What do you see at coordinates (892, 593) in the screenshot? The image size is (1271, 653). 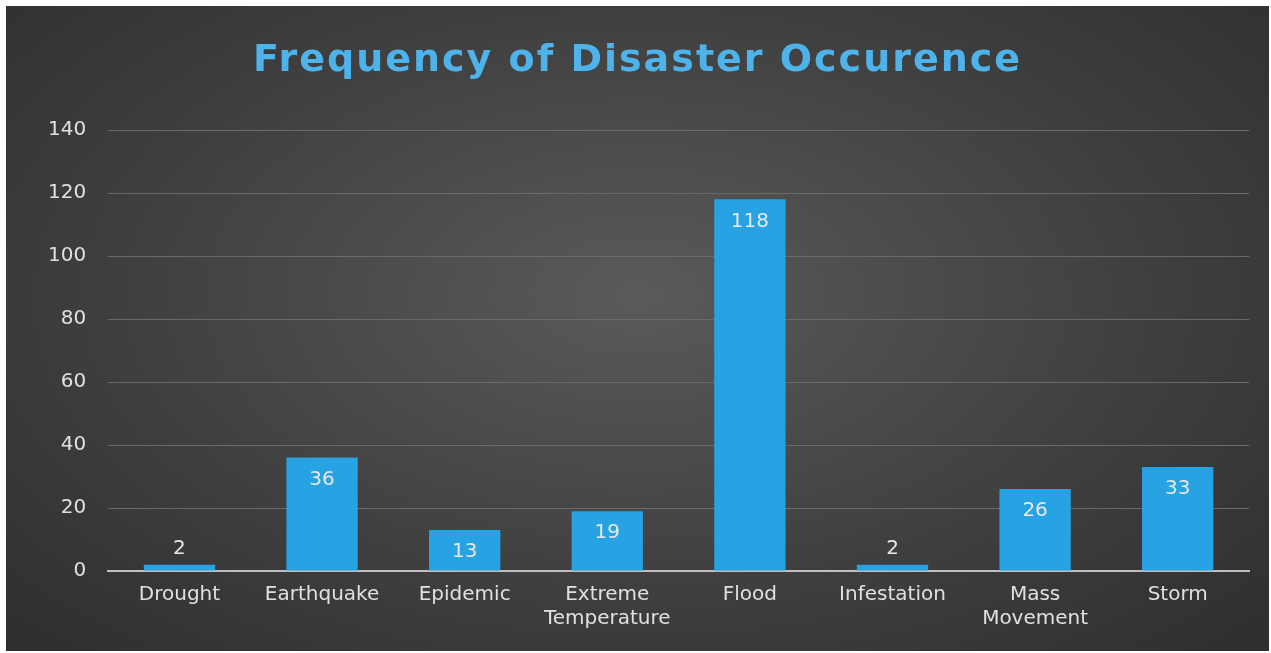 I see `x-tick-label: Infestation` at bounding box center [892, 593].